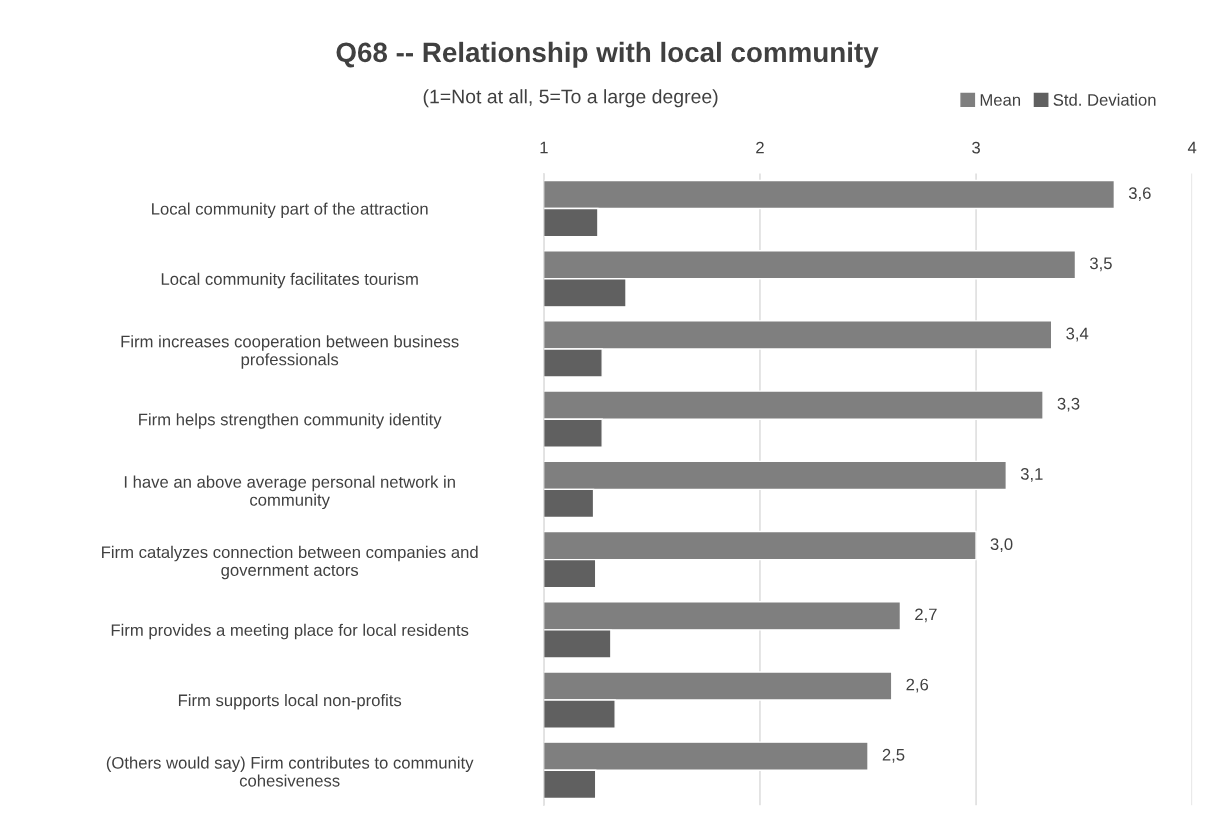  Describe the element at coordinates (1031, 475) in the screenshot. I see `data-label: 3,1` at that location.